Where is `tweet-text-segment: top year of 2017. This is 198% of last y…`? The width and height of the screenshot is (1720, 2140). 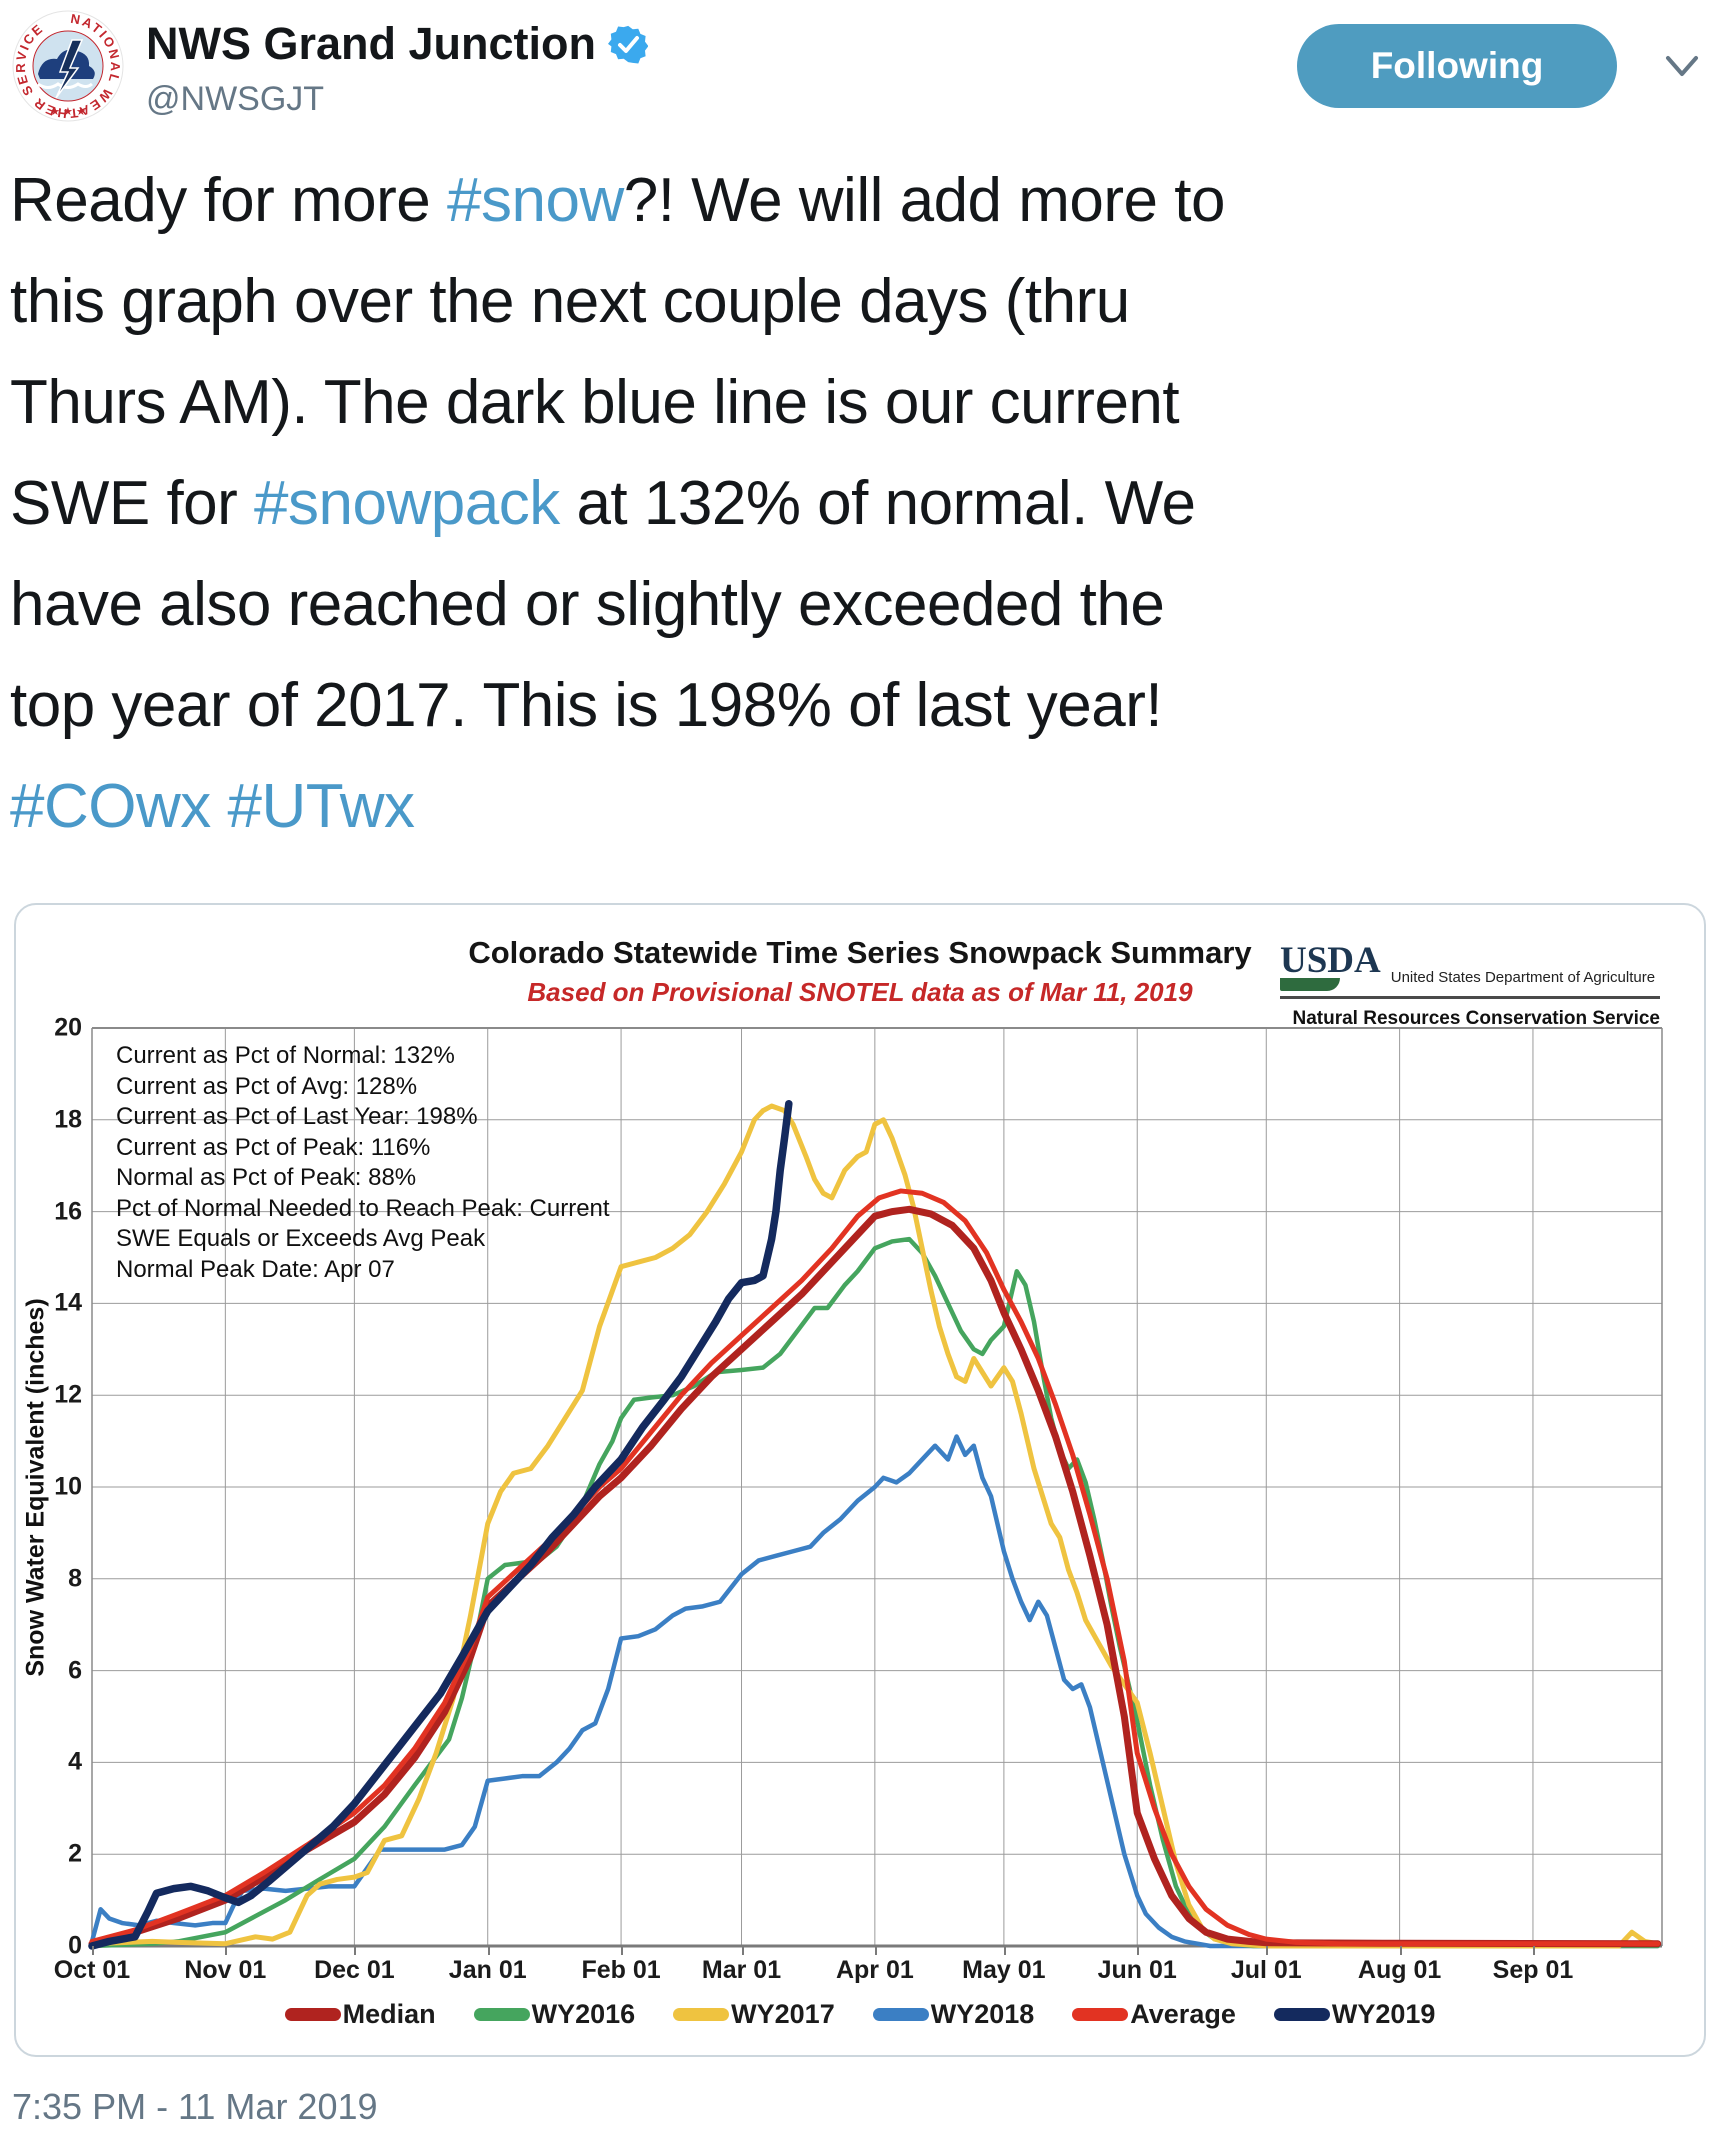
tweet-text-segment: top year of 2017. This is 198% of last y… is located at coordinates (586, 705).